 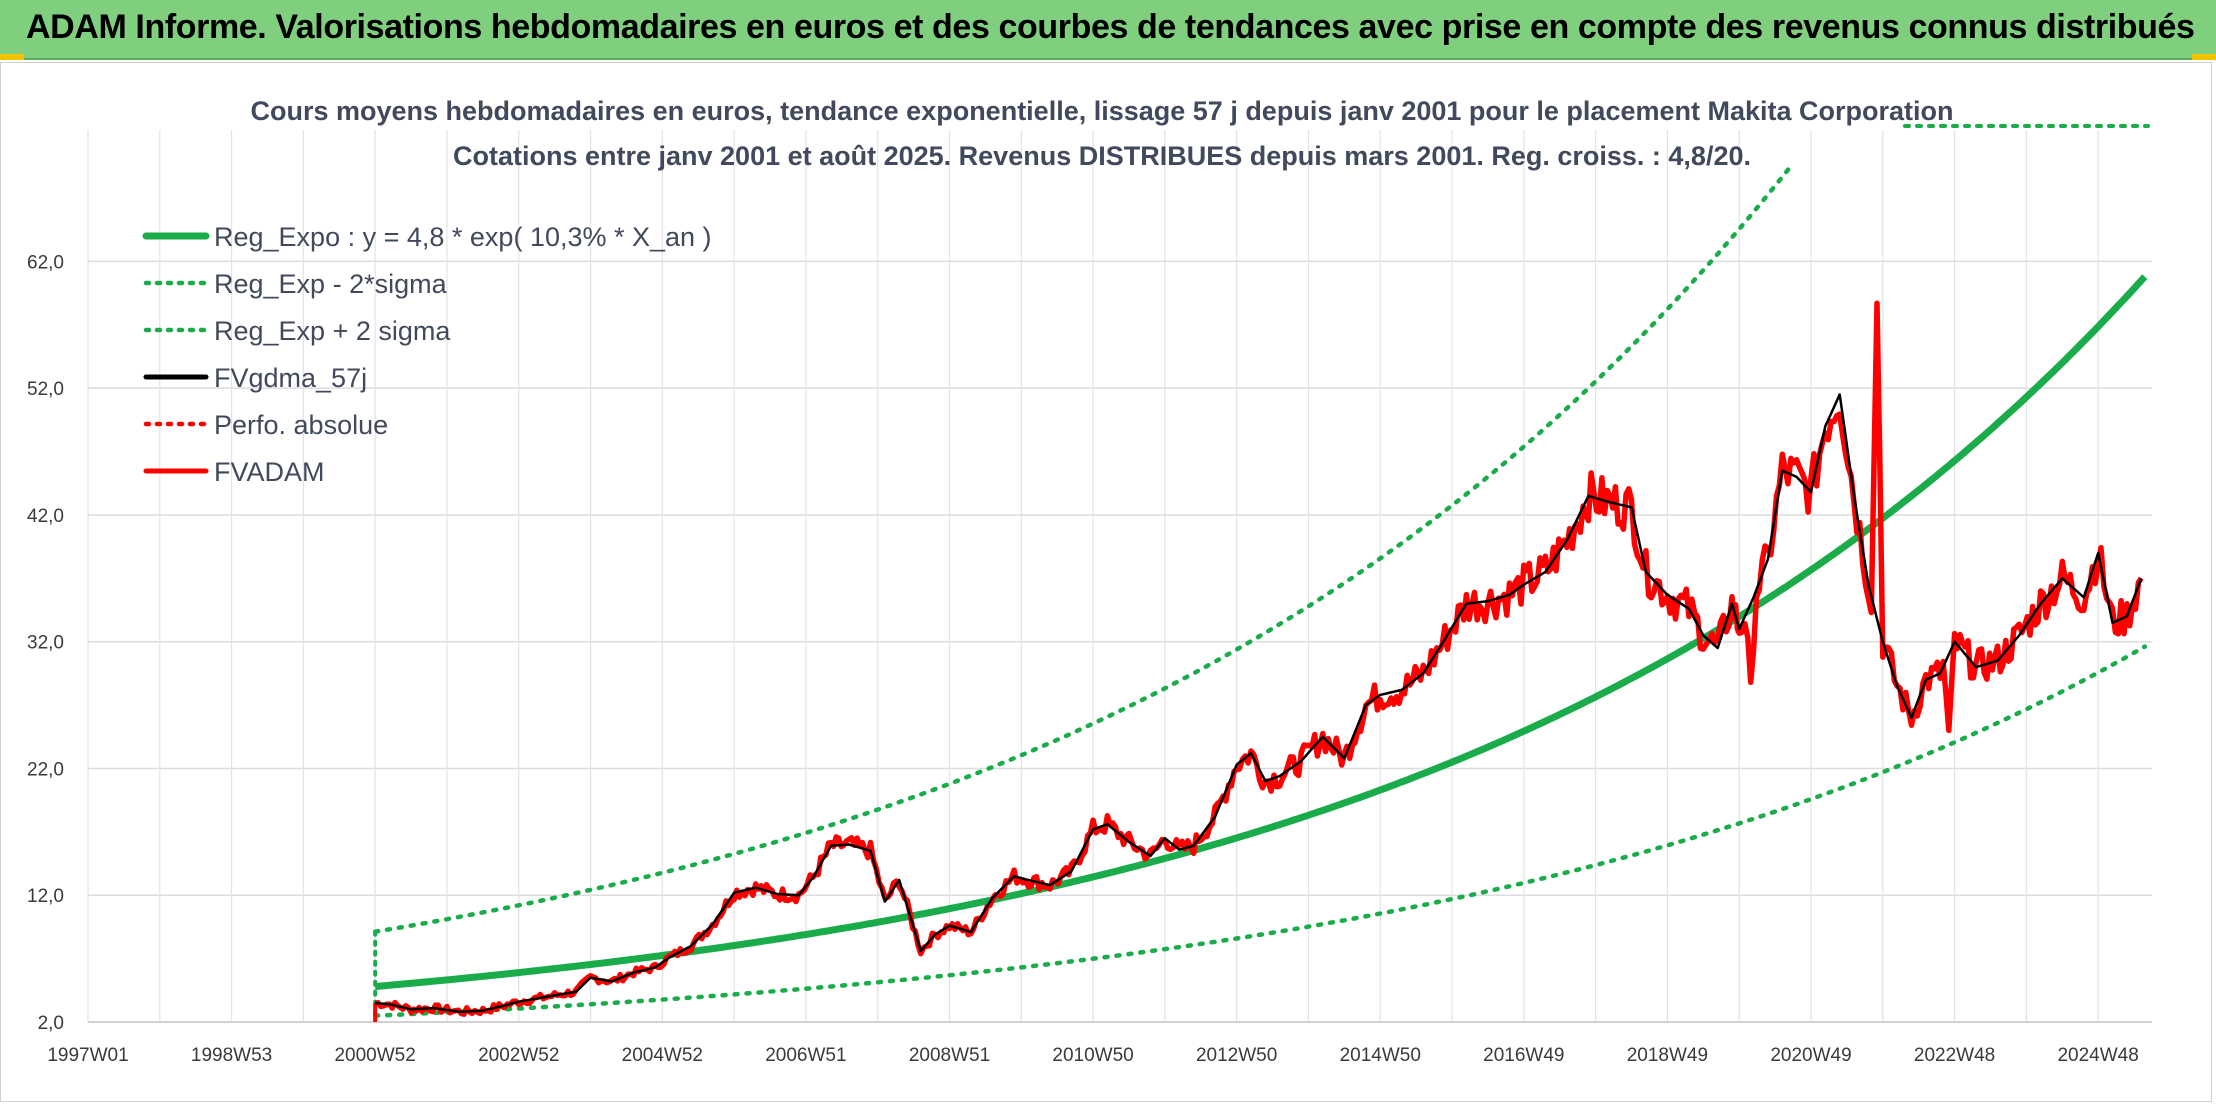 What do you see at coordinates (45, 262) in the screenshot?
I see `y-tick-label-6: 62,0` at bounding box center [45, 262].